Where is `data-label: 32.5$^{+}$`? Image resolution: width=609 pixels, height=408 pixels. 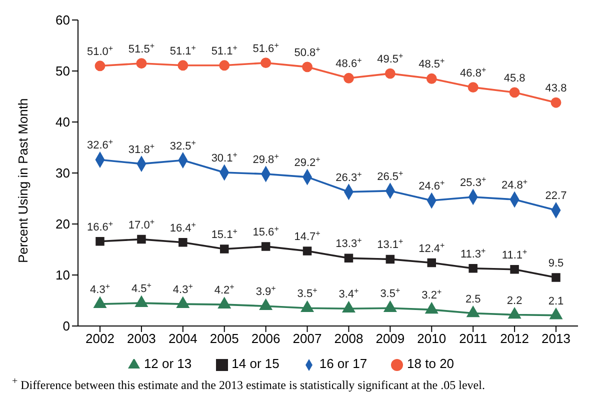
data-label: 32.5$^{+}$ is located at coordinates (183, 145).